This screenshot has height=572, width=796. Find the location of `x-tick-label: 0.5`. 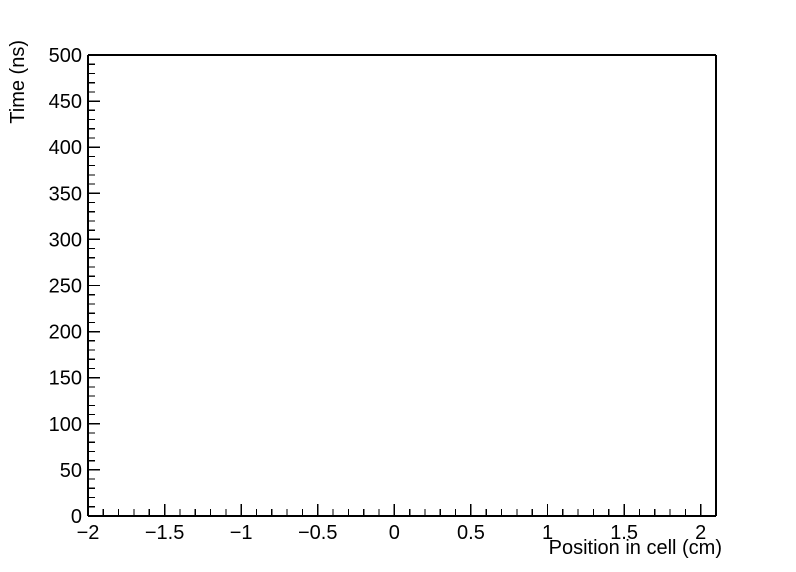

x-tick-label: 0.5 is located at coordinates (471, 533).